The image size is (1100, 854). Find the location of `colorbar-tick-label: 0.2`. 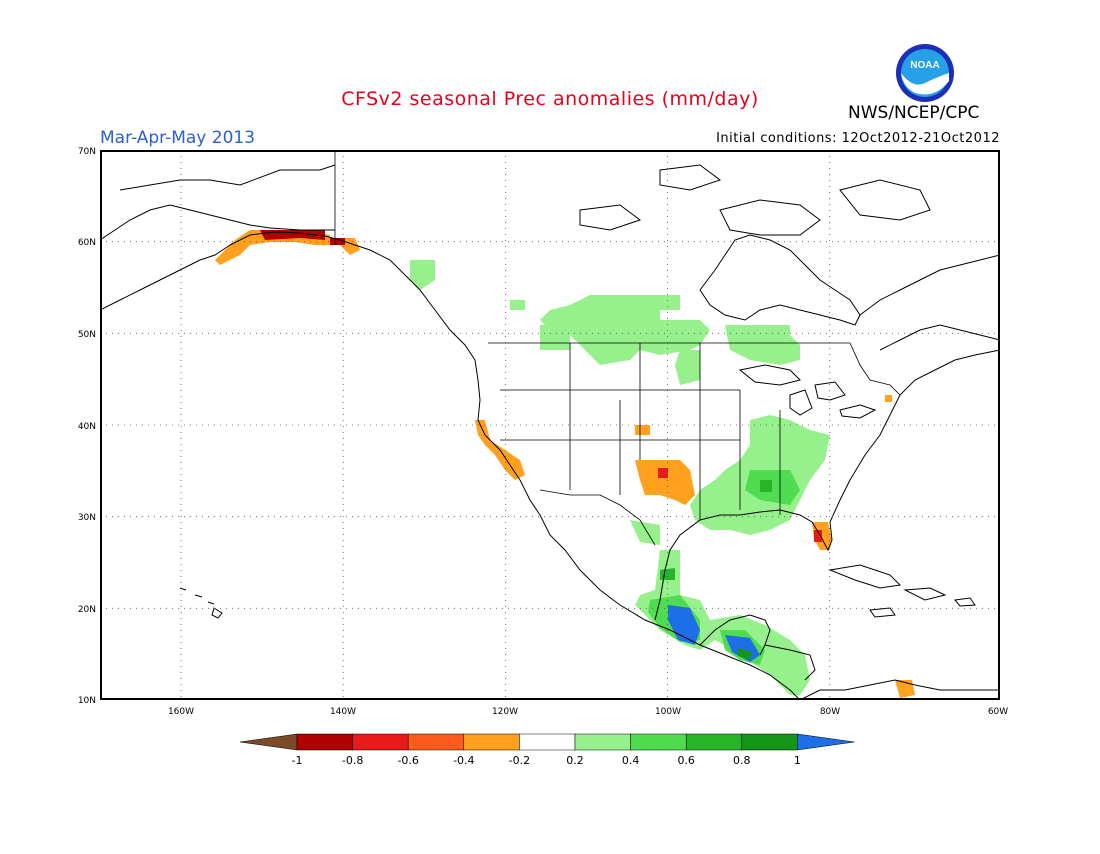

colorbar-tick-label: 0.2 is located at coordinates (575, 760).